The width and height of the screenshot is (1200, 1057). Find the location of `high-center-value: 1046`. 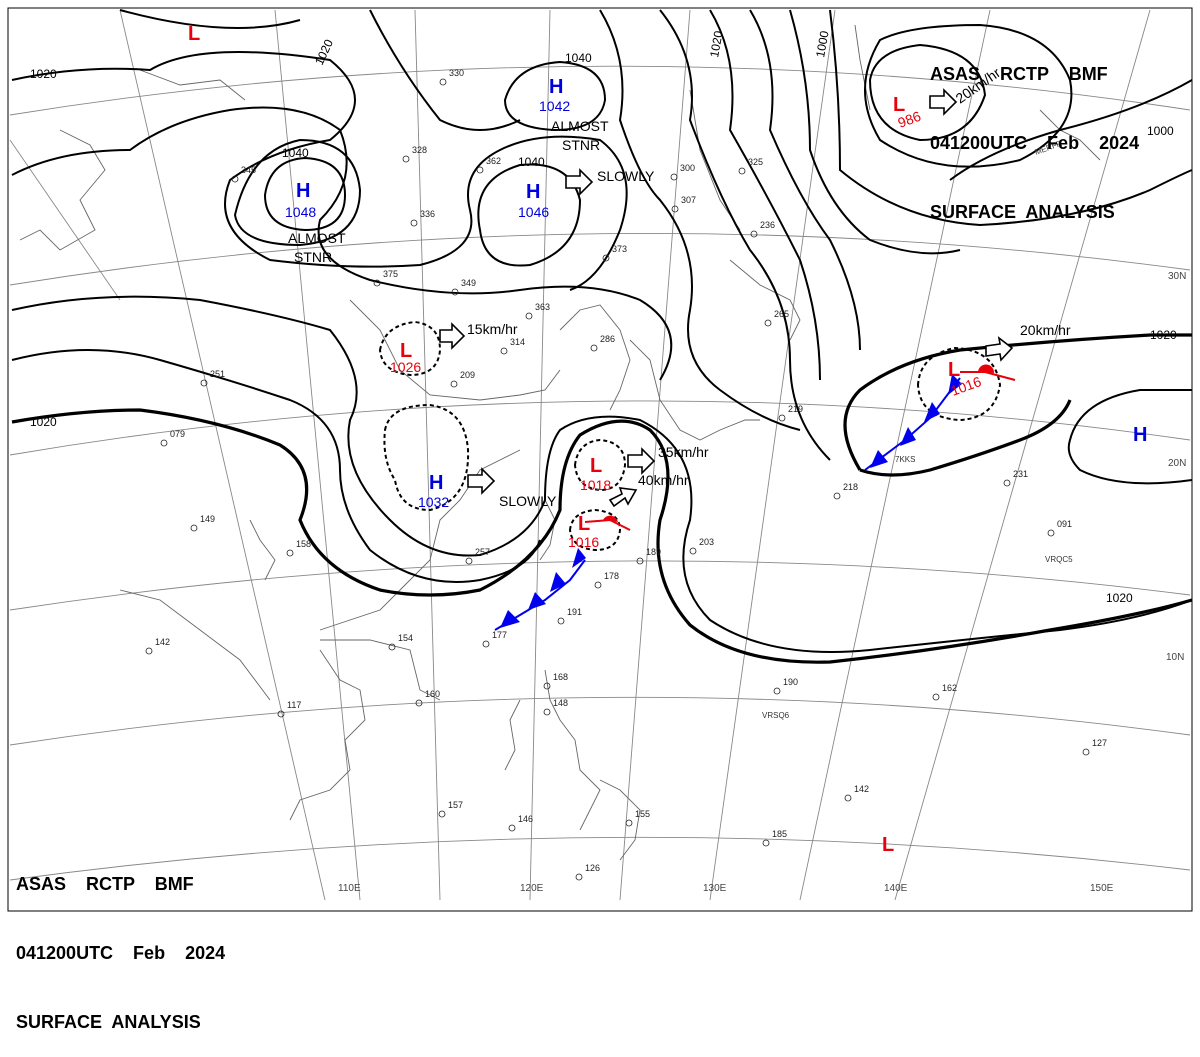

high-center-value: 1046 is located at coordinates (533, 212).